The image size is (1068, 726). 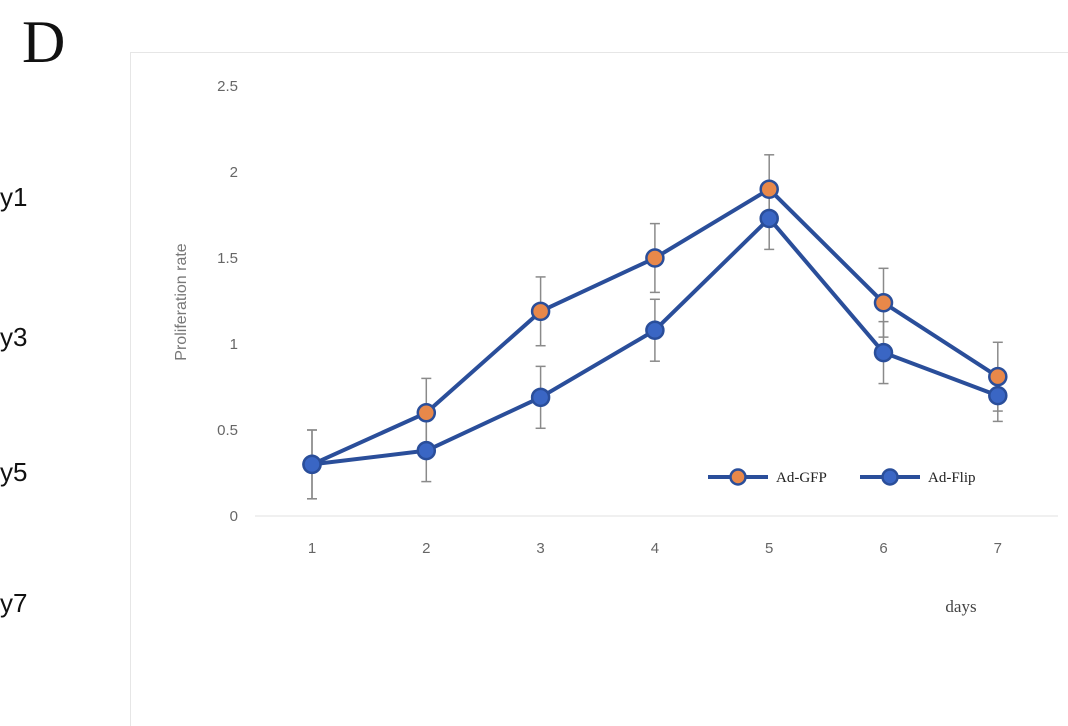 What do you see at coordinates (769, 548) in the screenshot?
I see `x-tick-label: 5` at bounding box center [769, 548].